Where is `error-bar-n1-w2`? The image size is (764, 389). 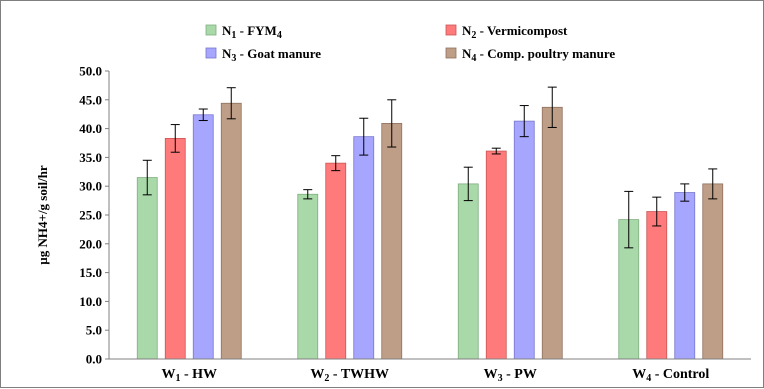 error-bar-n1-w2 is located at coordinates (308, 194).